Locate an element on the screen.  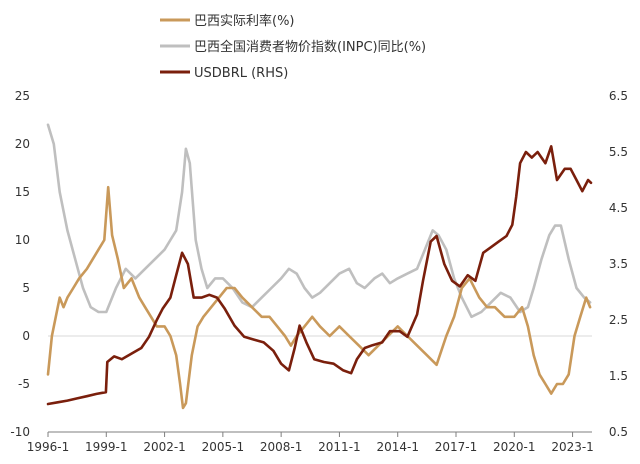
y-right-tick-label: 6.5 is located at coordinates (618, 96).